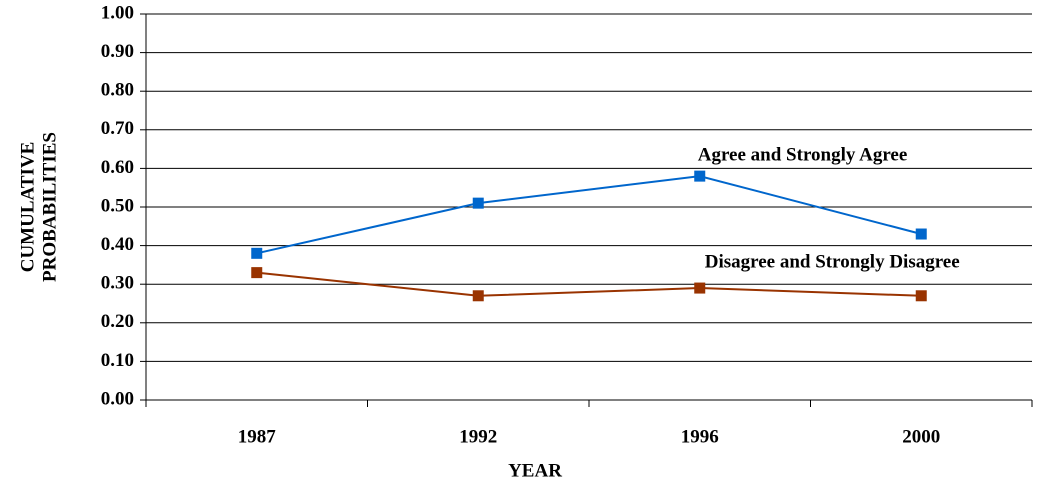  I want to click on y-axis-title-line: PROBABILITIES, so click(49, 207).